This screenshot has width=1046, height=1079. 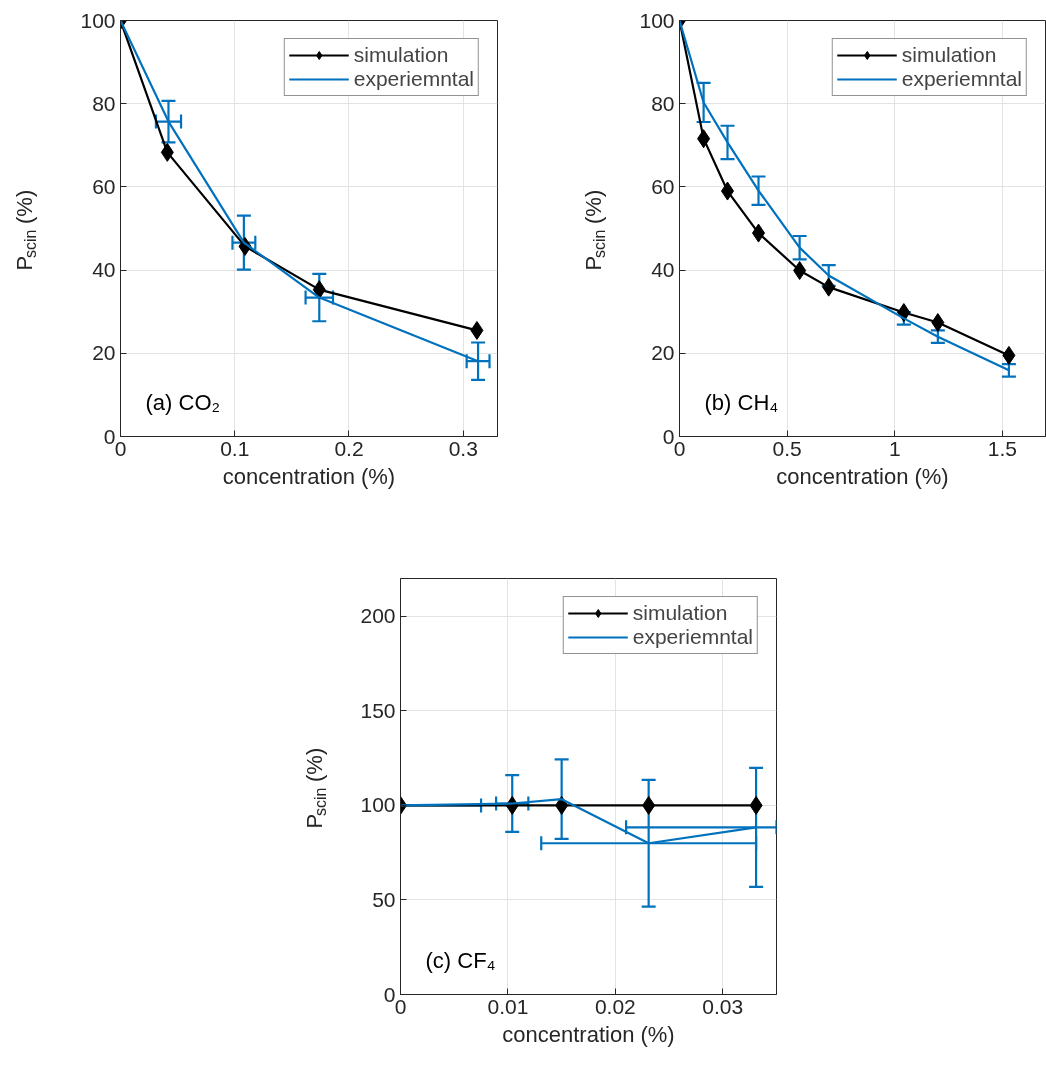 What do you see at coordinates (615, 1006) in the screenshot?
I see `x-tick-label: 0.02` at bounding box center [615, 1006].